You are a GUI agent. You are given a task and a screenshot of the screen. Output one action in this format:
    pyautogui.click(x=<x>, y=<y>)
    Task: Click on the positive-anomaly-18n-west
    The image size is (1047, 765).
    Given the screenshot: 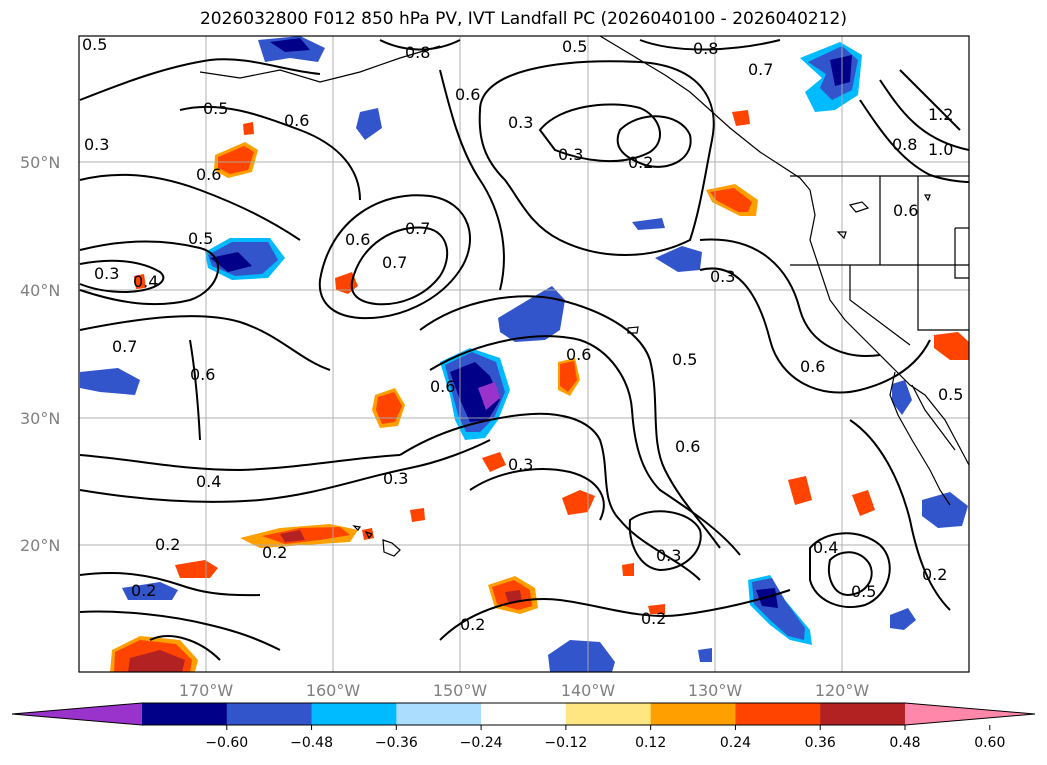 What is the action you would take?
    pyautogui.click(x=196, y=569)
    